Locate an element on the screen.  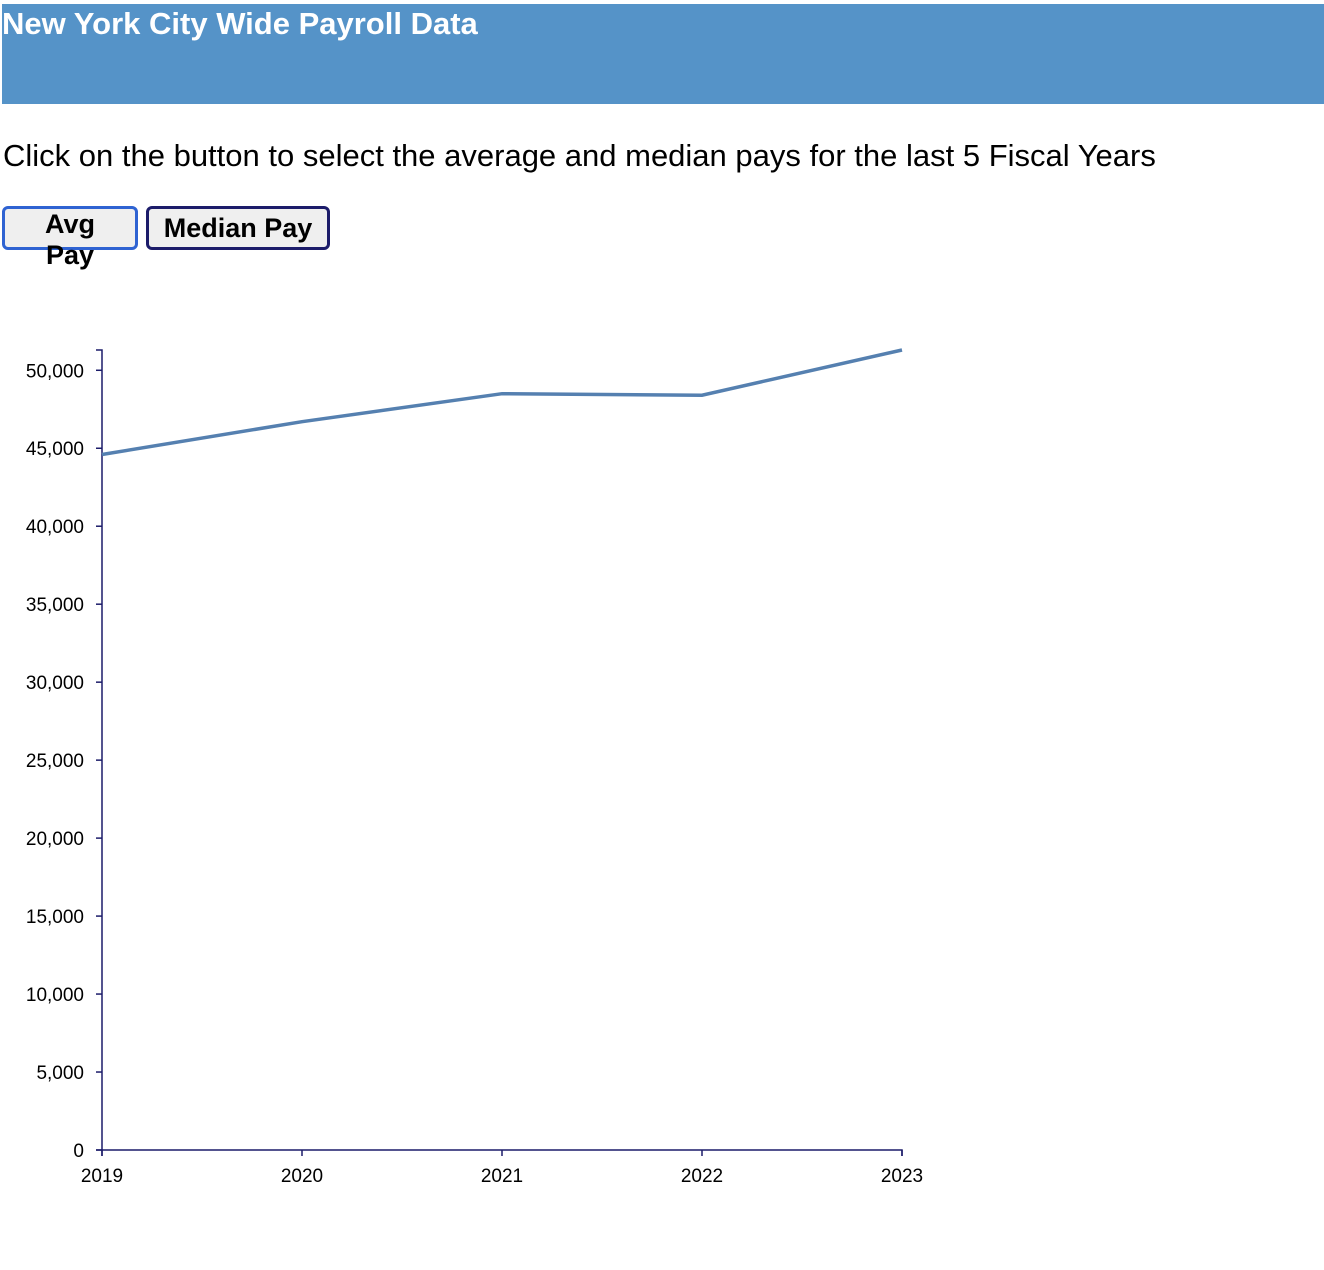
avg-pay-line is located at coordinates (502, 402).